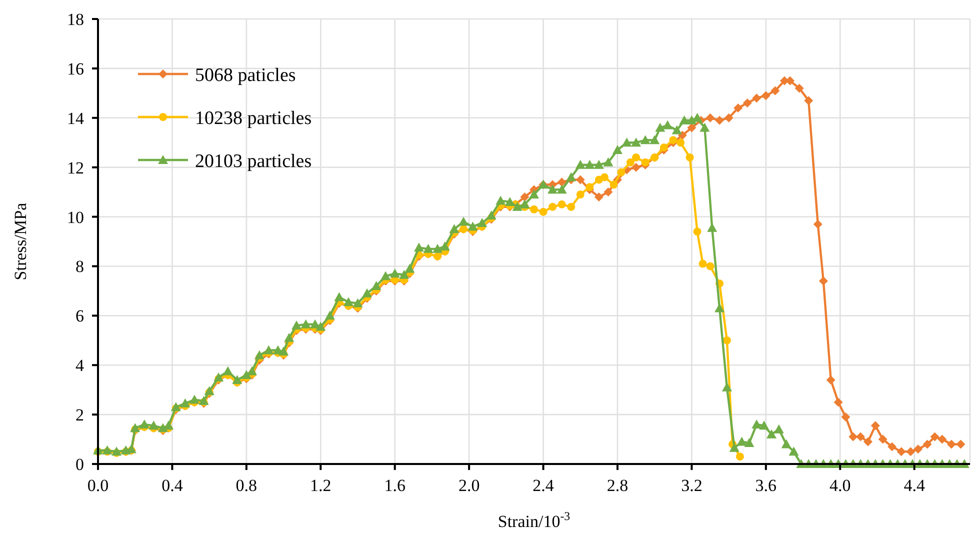  Describe the element at coordinates (321, 485) in the screenshot. I see `x-tick-label: 1.2` at that location.